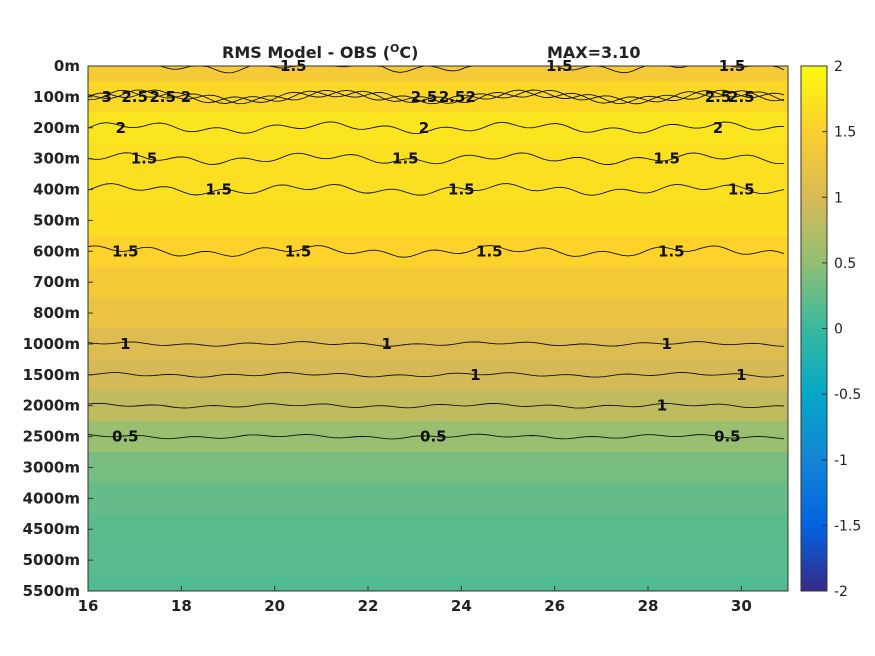 The image size is (875, 656). What do you see at coordinates (56, 190) in the screenshot?
I see `y-tick-label: 400m` at bounding box center [56, 190].